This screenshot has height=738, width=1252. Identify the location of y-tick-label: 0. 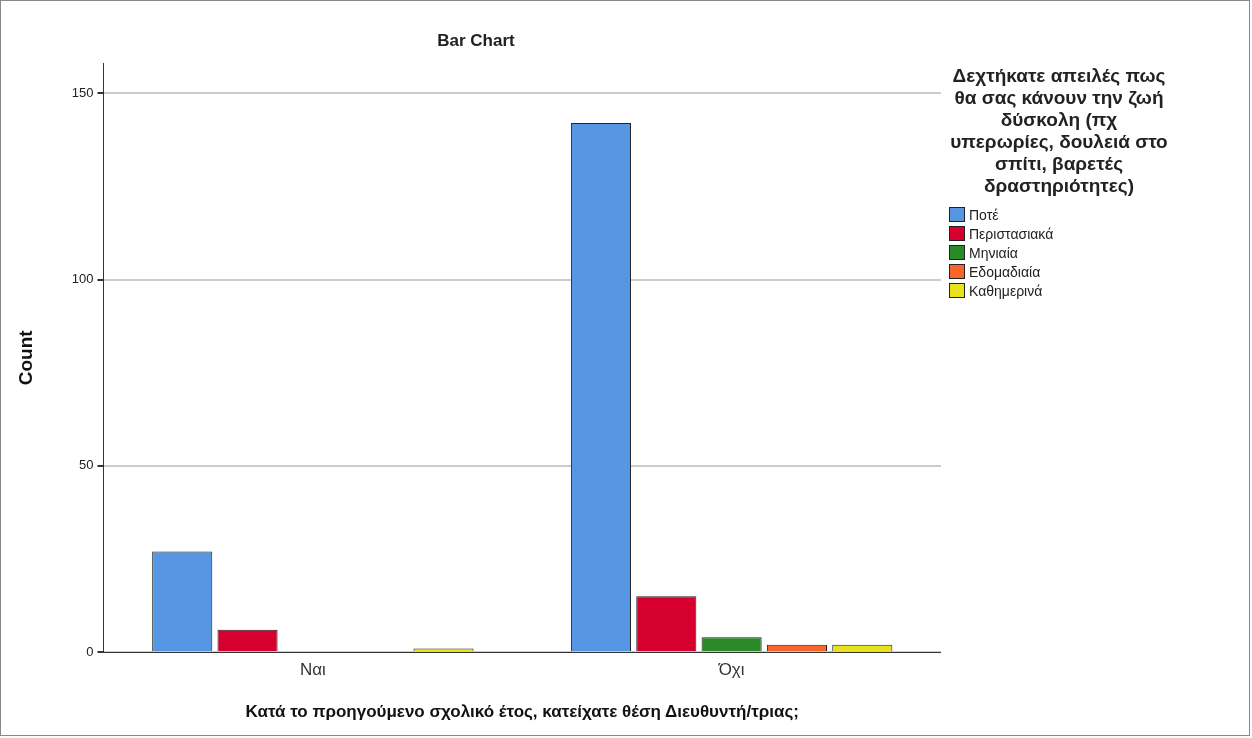
(90, 651).